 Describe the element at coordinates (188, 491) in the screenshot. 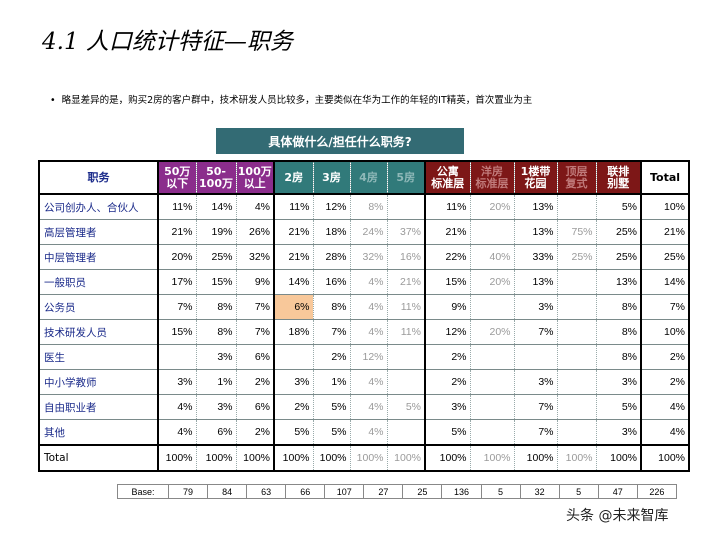

I see `base-value: 79` at that location.